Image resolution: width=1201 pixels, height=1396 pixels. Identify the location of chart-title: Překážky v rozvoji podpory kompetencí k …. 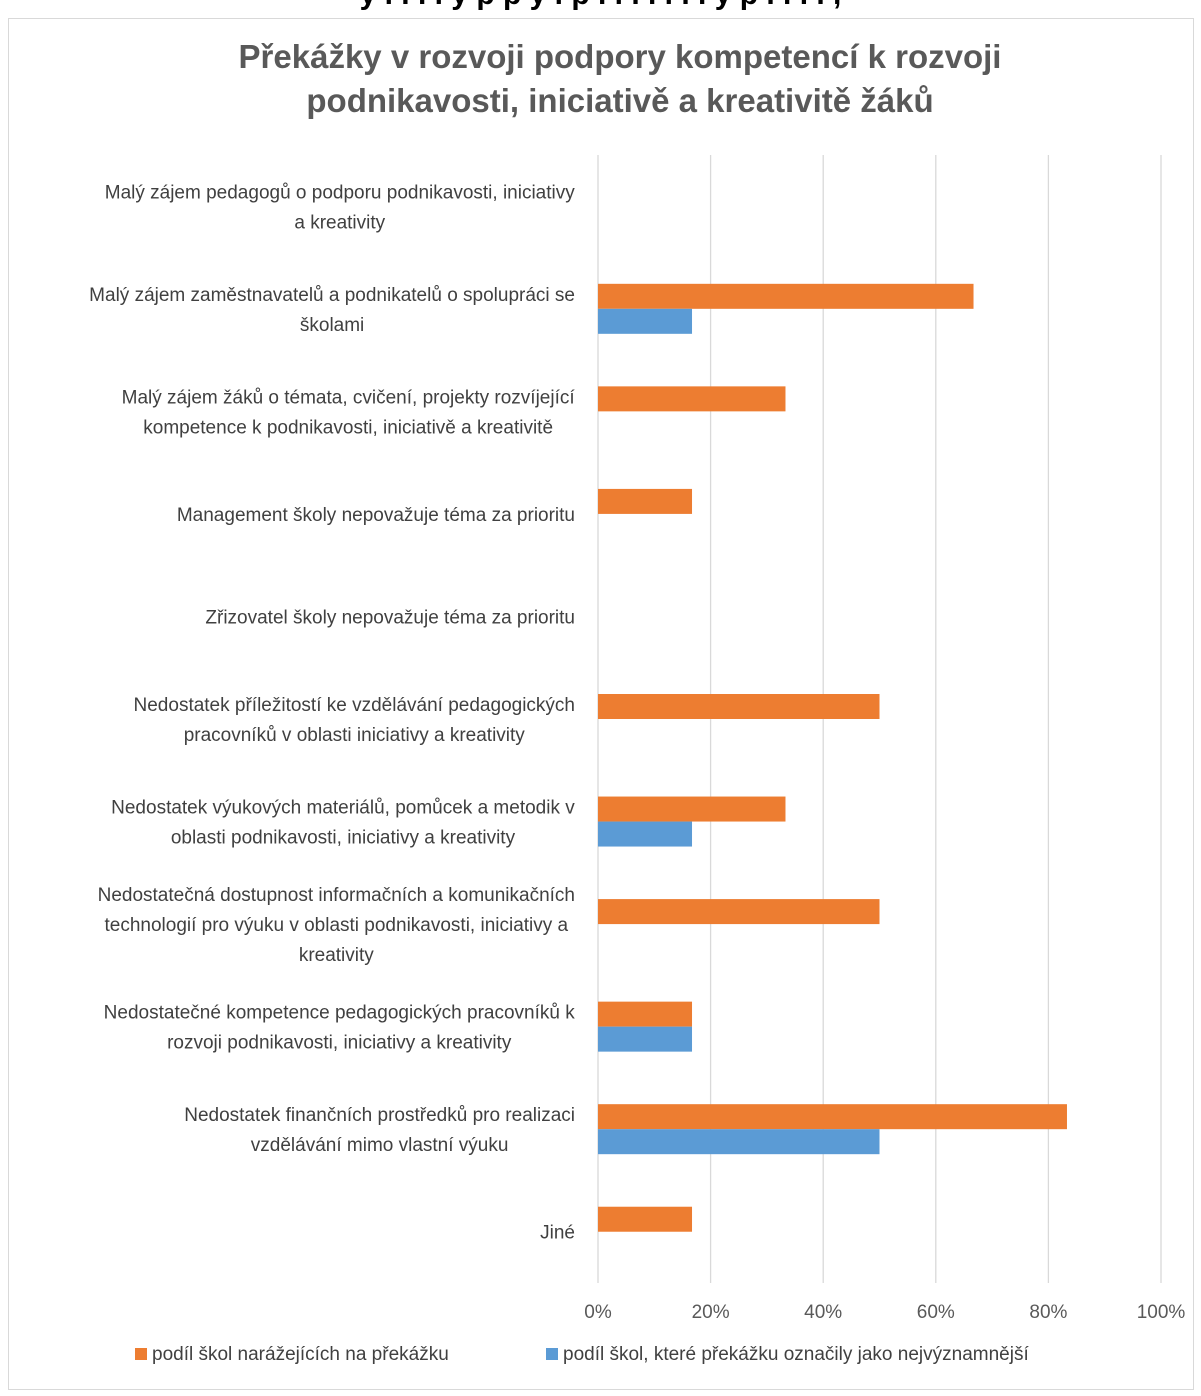
(620, 78).